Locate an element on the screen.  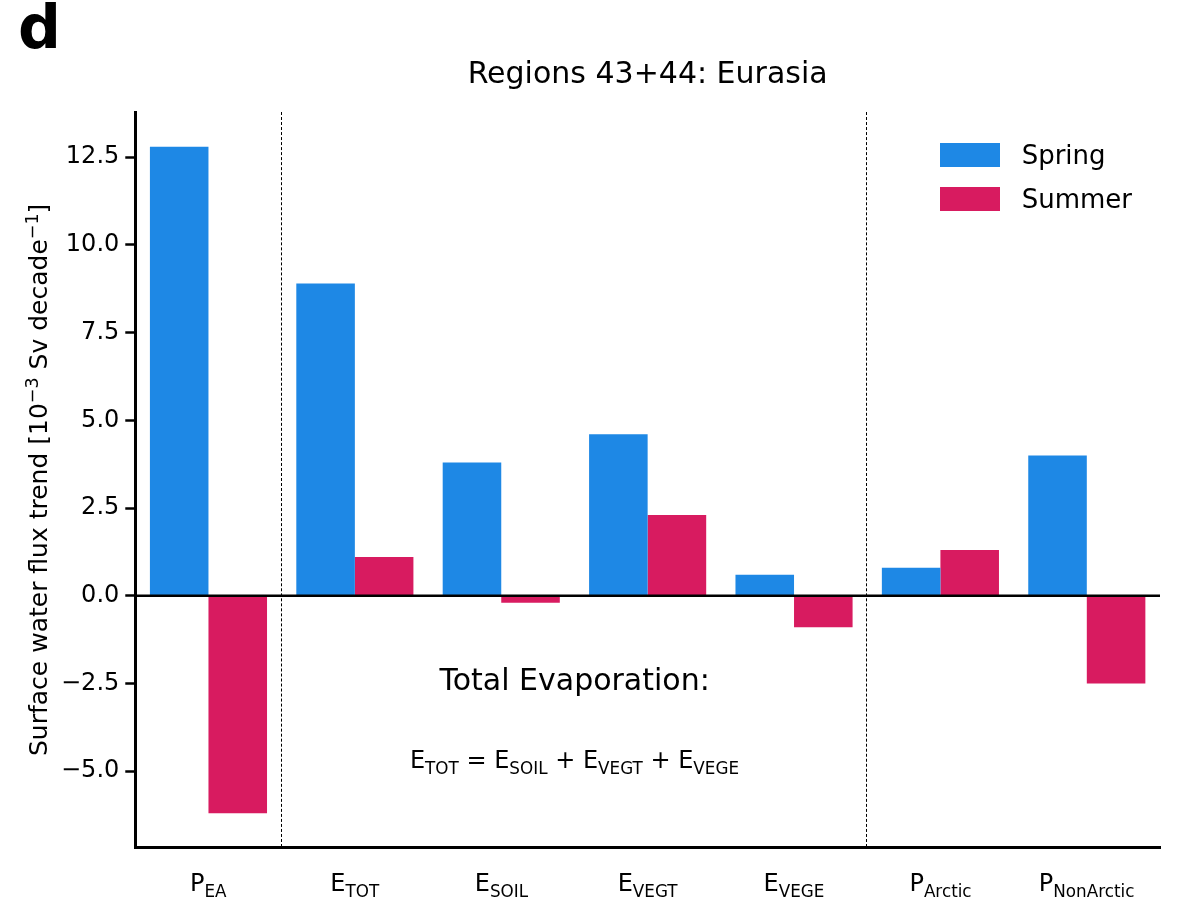
x-tick-label: P$_{Arctic}$ is located at coordinates (940, 885).